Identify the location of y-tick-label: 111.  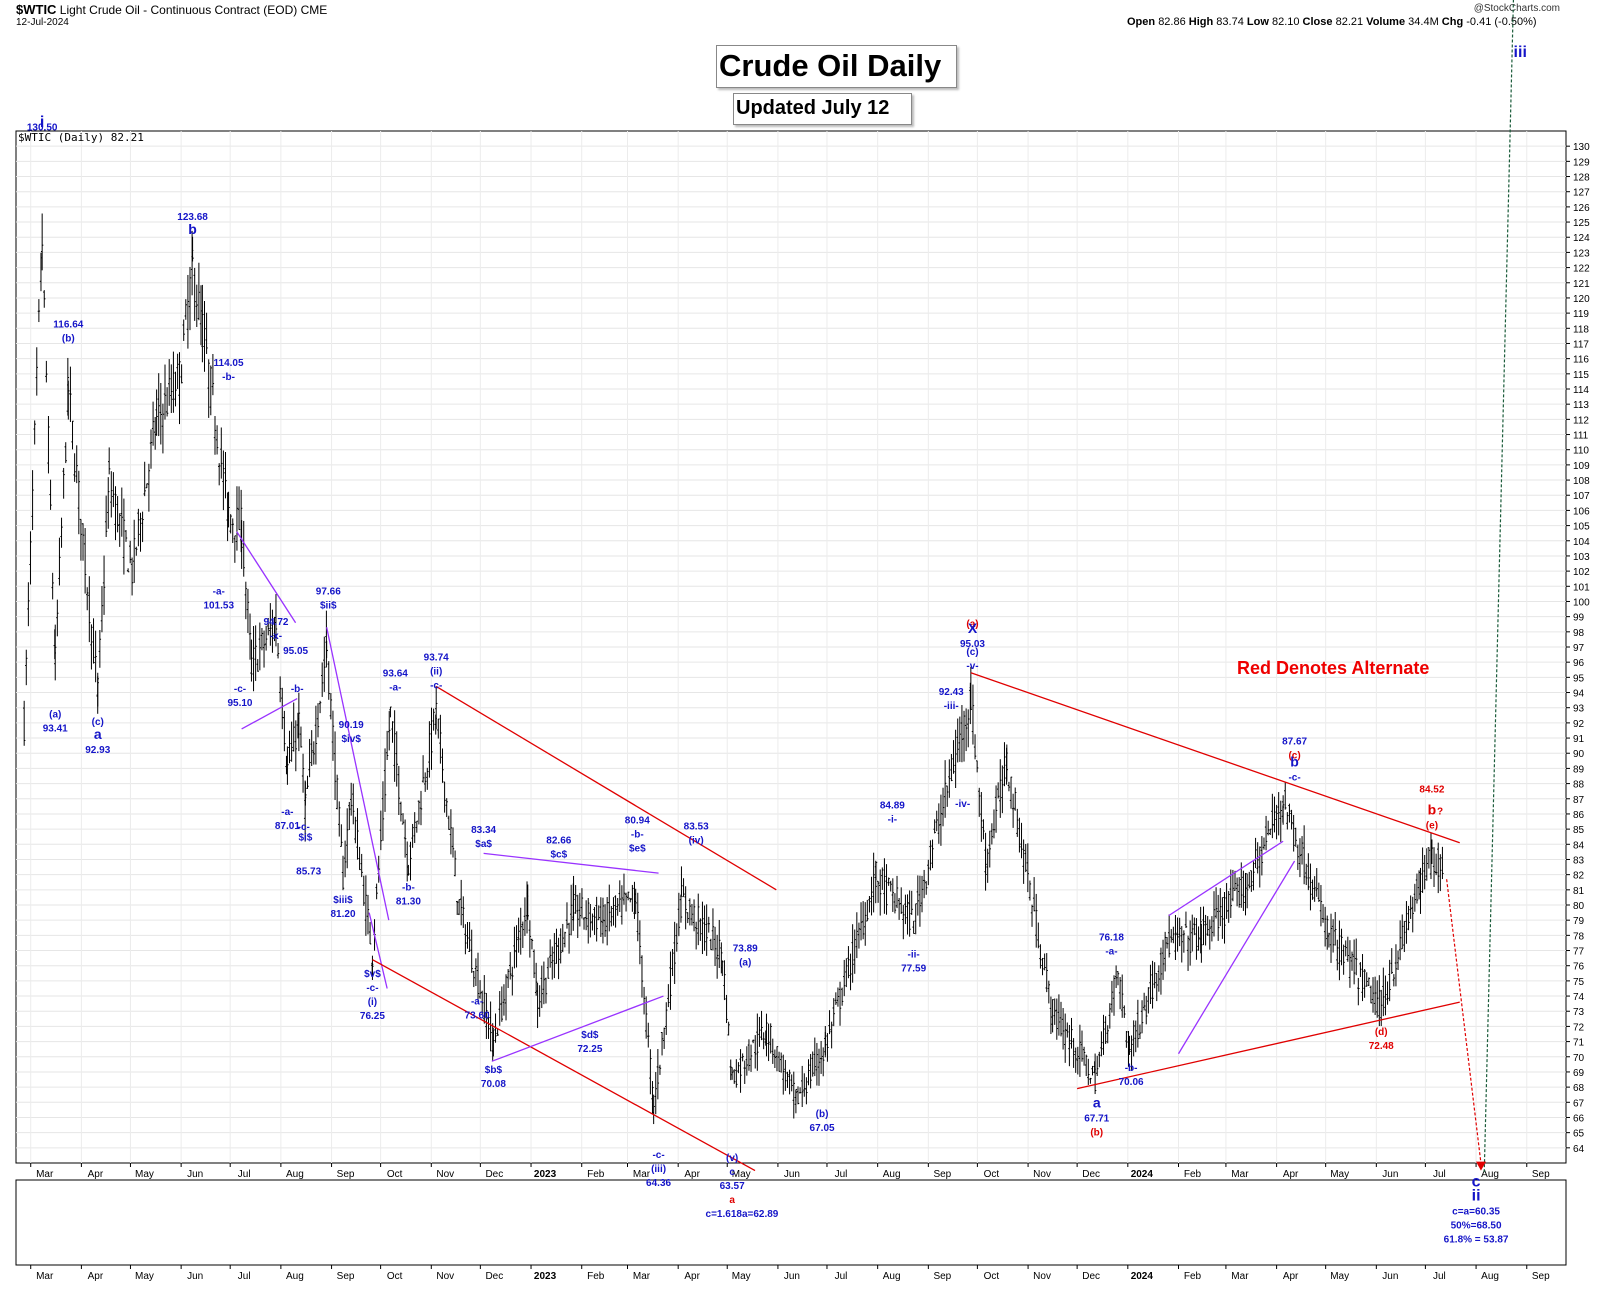
(1581, 436).